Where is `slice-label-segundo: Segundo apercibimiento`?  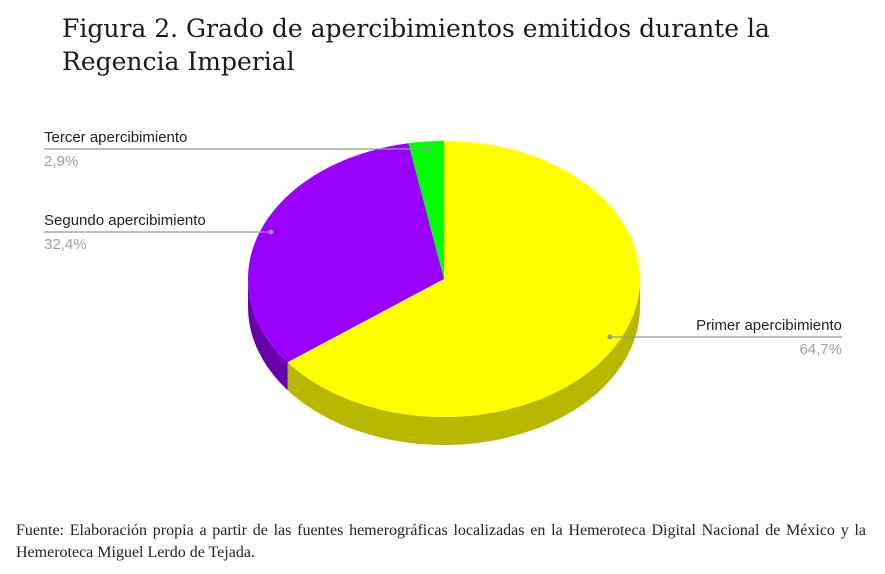 slice-label-segundo: Segundo apercibimiento is located at coordinates (125, 220).